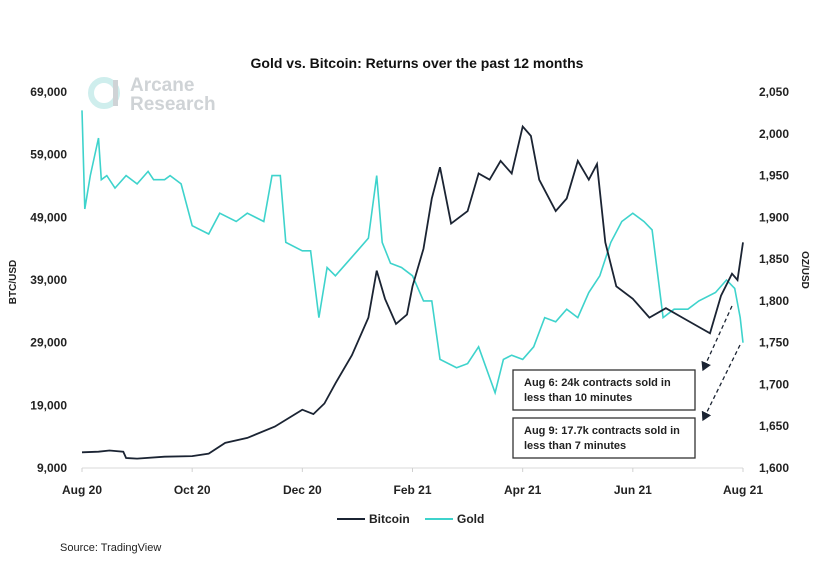 This screenshot has width=834, height=562. I want to click on y-axis-left-title: BTC/USD, so click(13, 282).